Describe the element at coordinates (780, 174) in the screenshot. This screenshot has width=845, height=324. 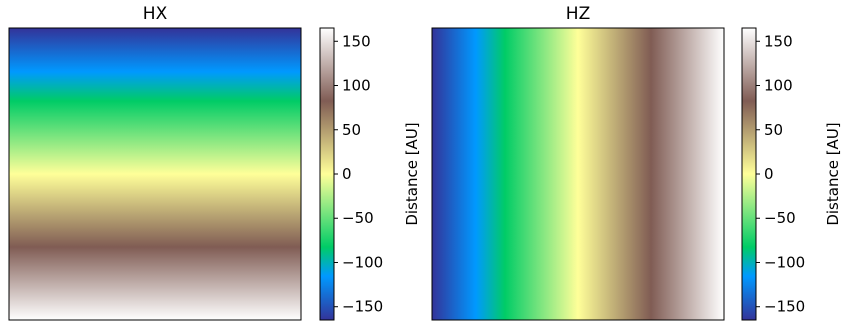
I see `colorbar-ticks-hz: −150 −100 −50 0 50 100 150` at that location.